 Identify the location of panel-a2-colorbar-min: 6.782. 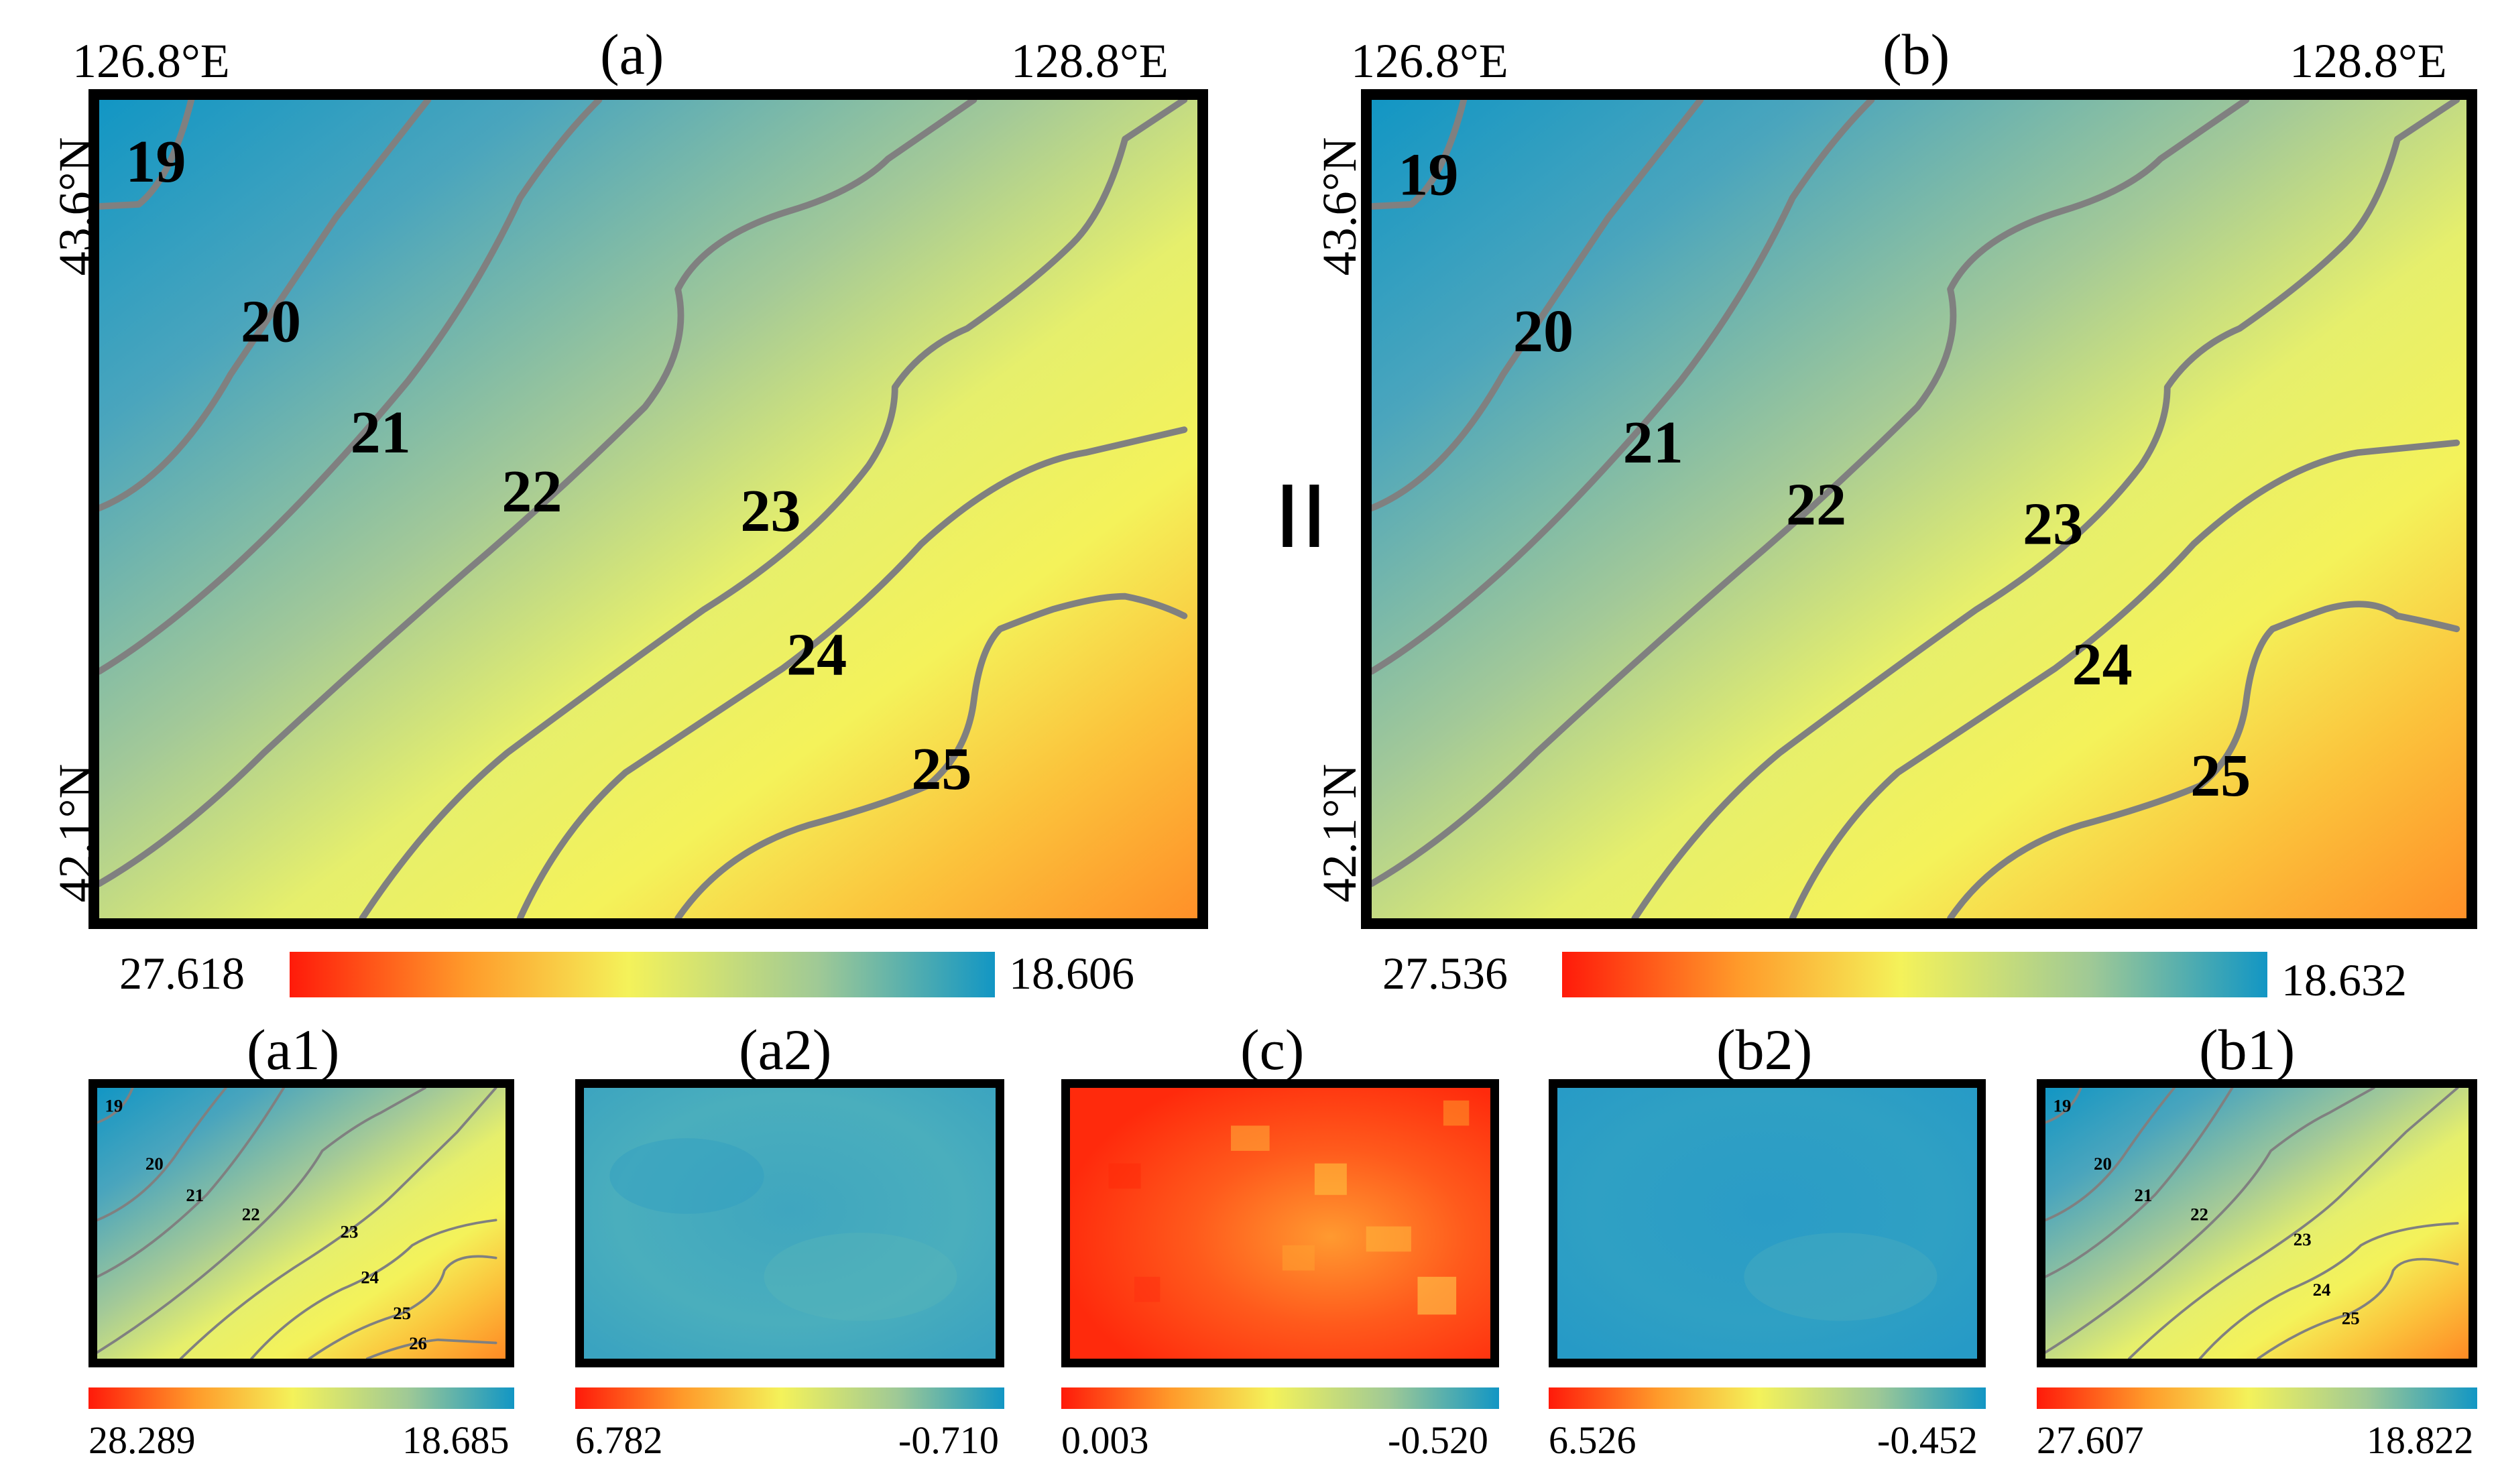
(619, 1440).